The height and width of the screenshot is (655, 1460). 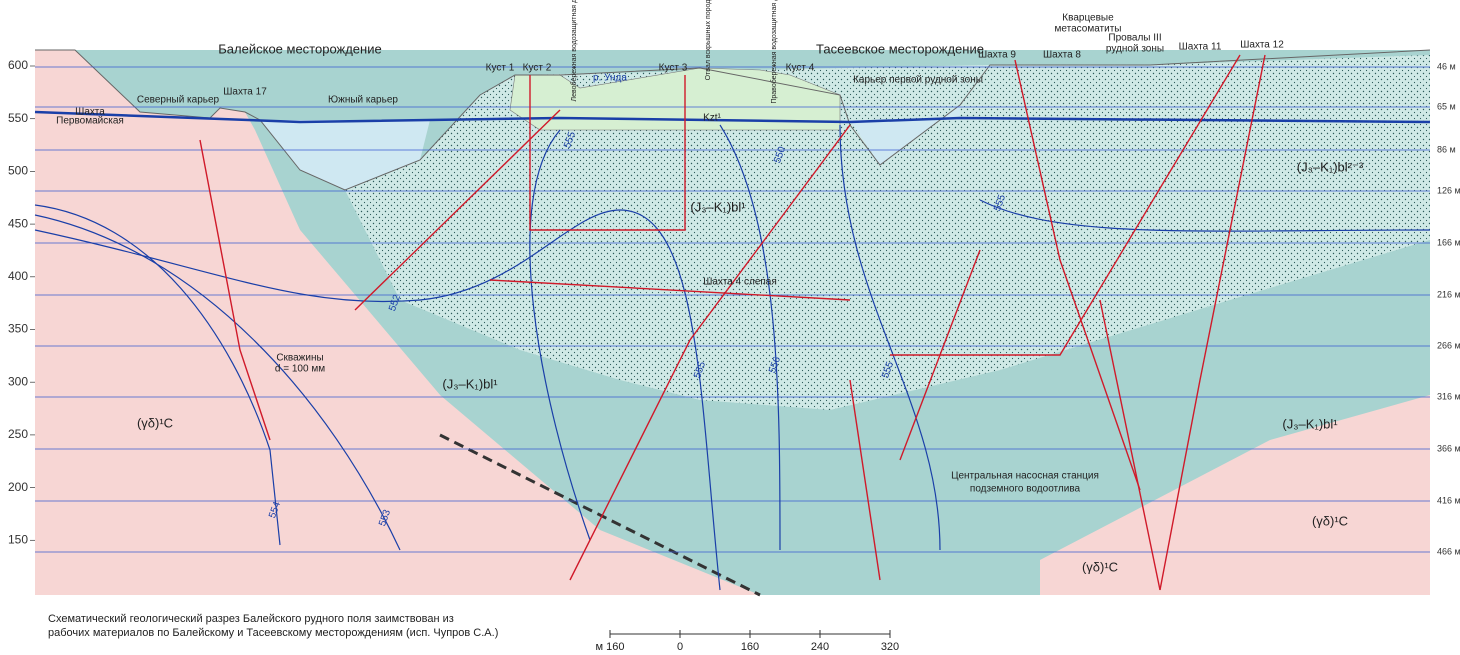 I want to click on y-tick-label: 400, so click(x=18, y=276).